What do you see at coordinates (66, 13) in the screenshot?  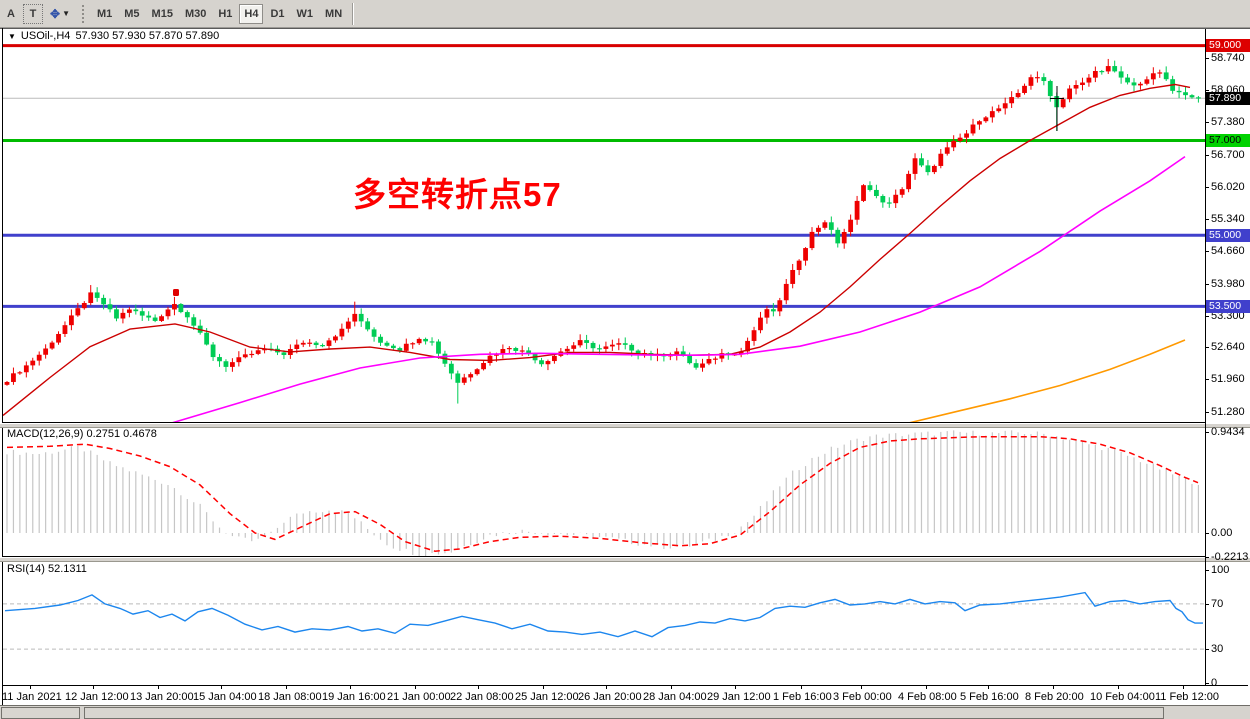 I see `chevron-down-icon: ▼` at bounding box center [66, 13].